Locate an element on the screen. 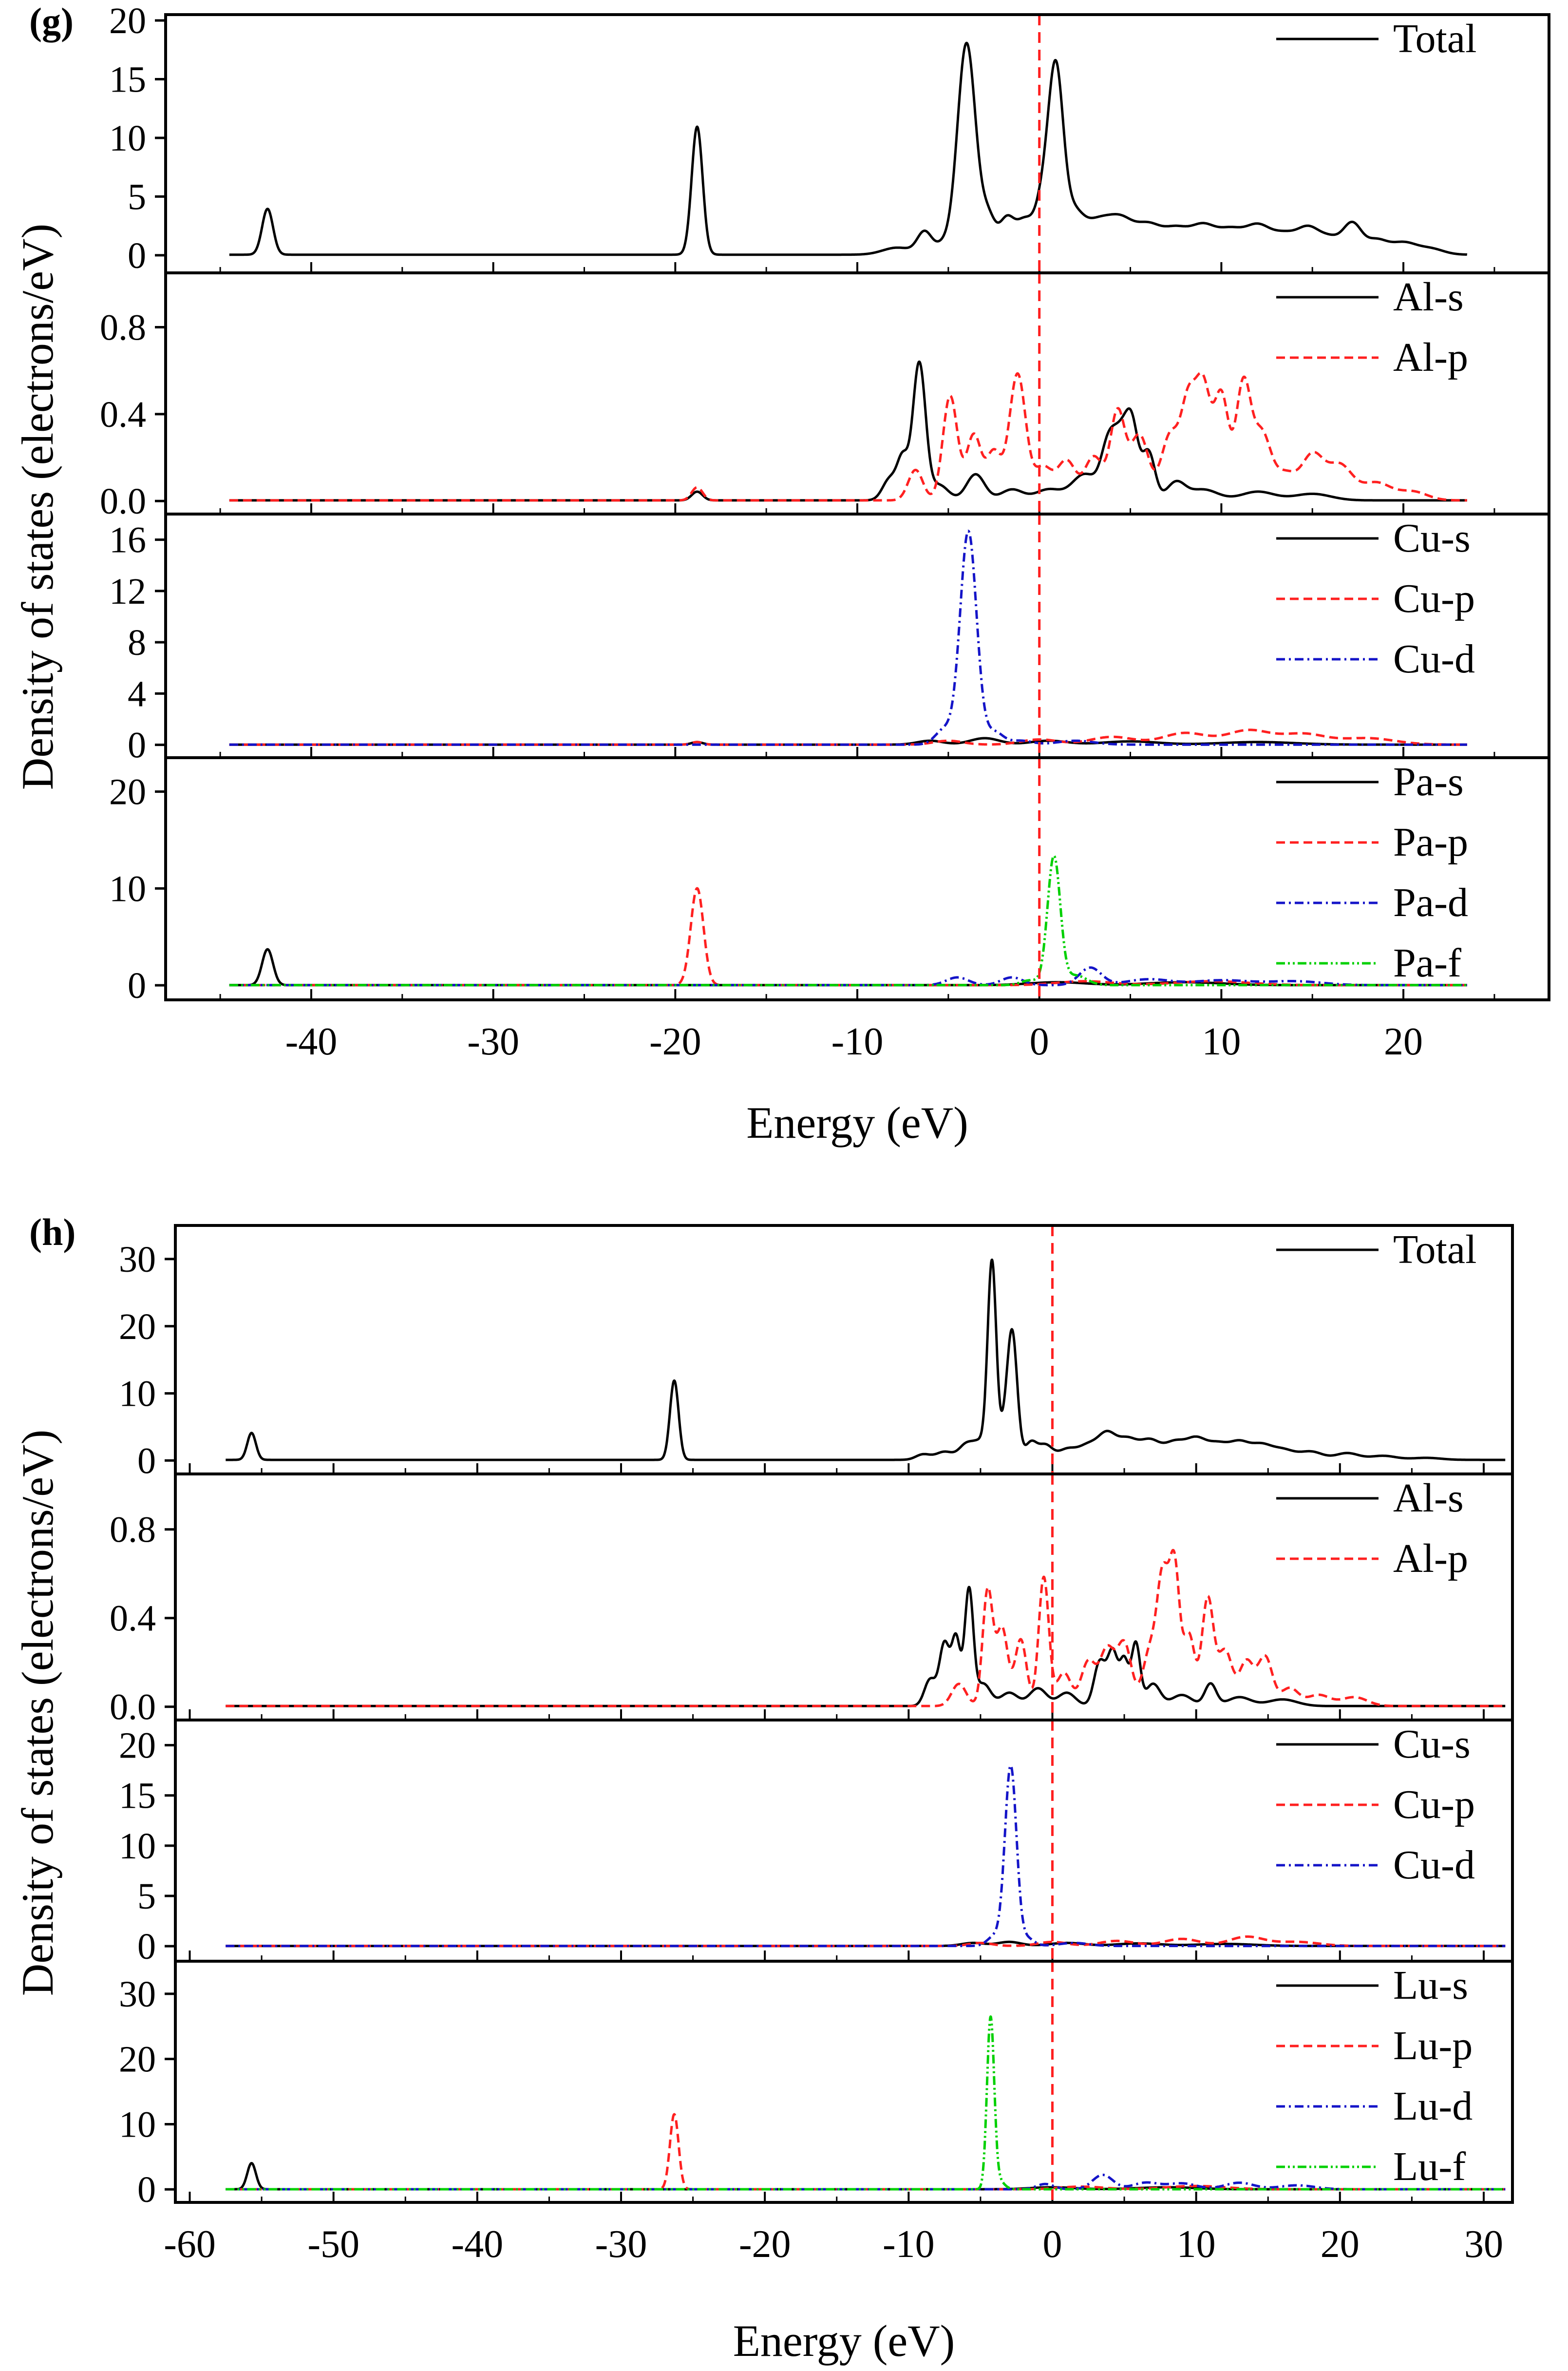 The image size is (1568, 2371). series-line-pa-s is located at coordinates (848, 967).